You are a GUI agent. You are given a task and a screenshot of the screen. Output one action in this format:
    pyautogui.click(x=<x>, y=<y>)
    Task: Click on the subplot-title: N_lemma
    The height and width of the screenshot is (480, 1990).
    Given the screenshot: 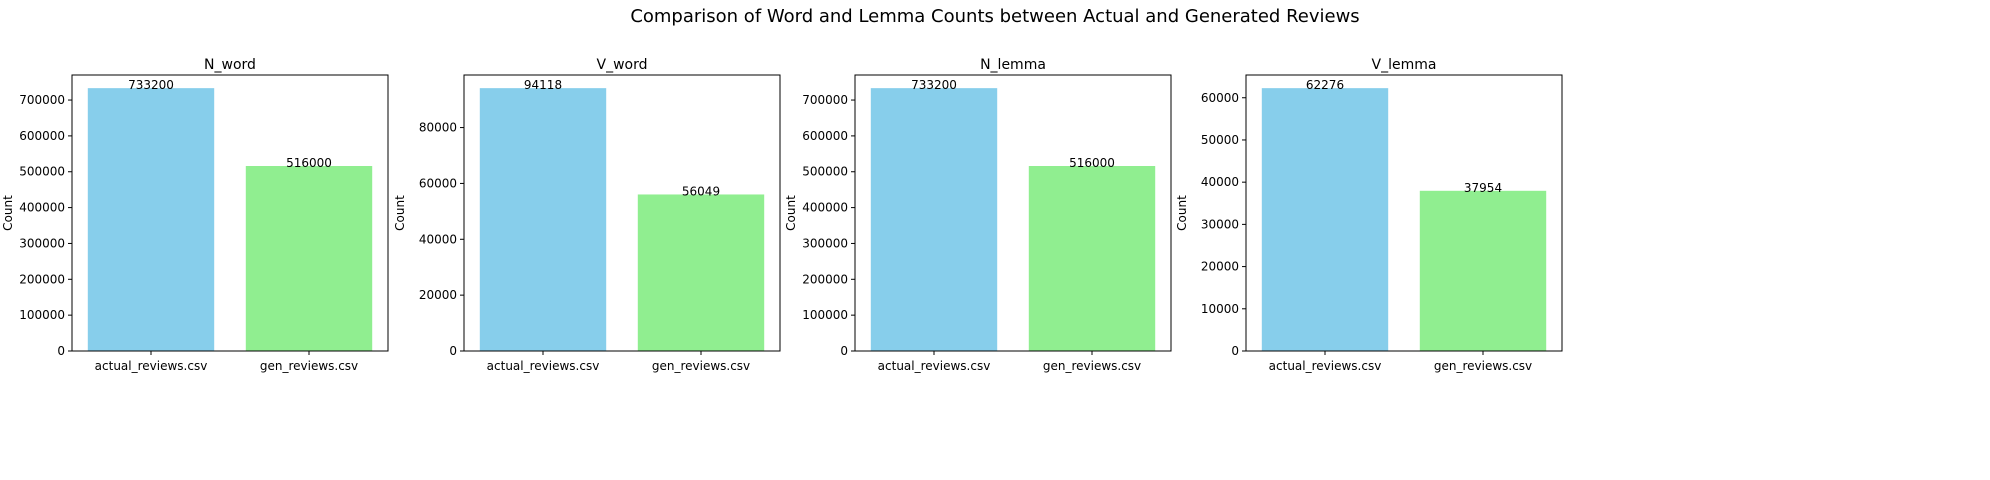 What is the action you would take?
    pyautogui.click(x=1013, y=65)
    